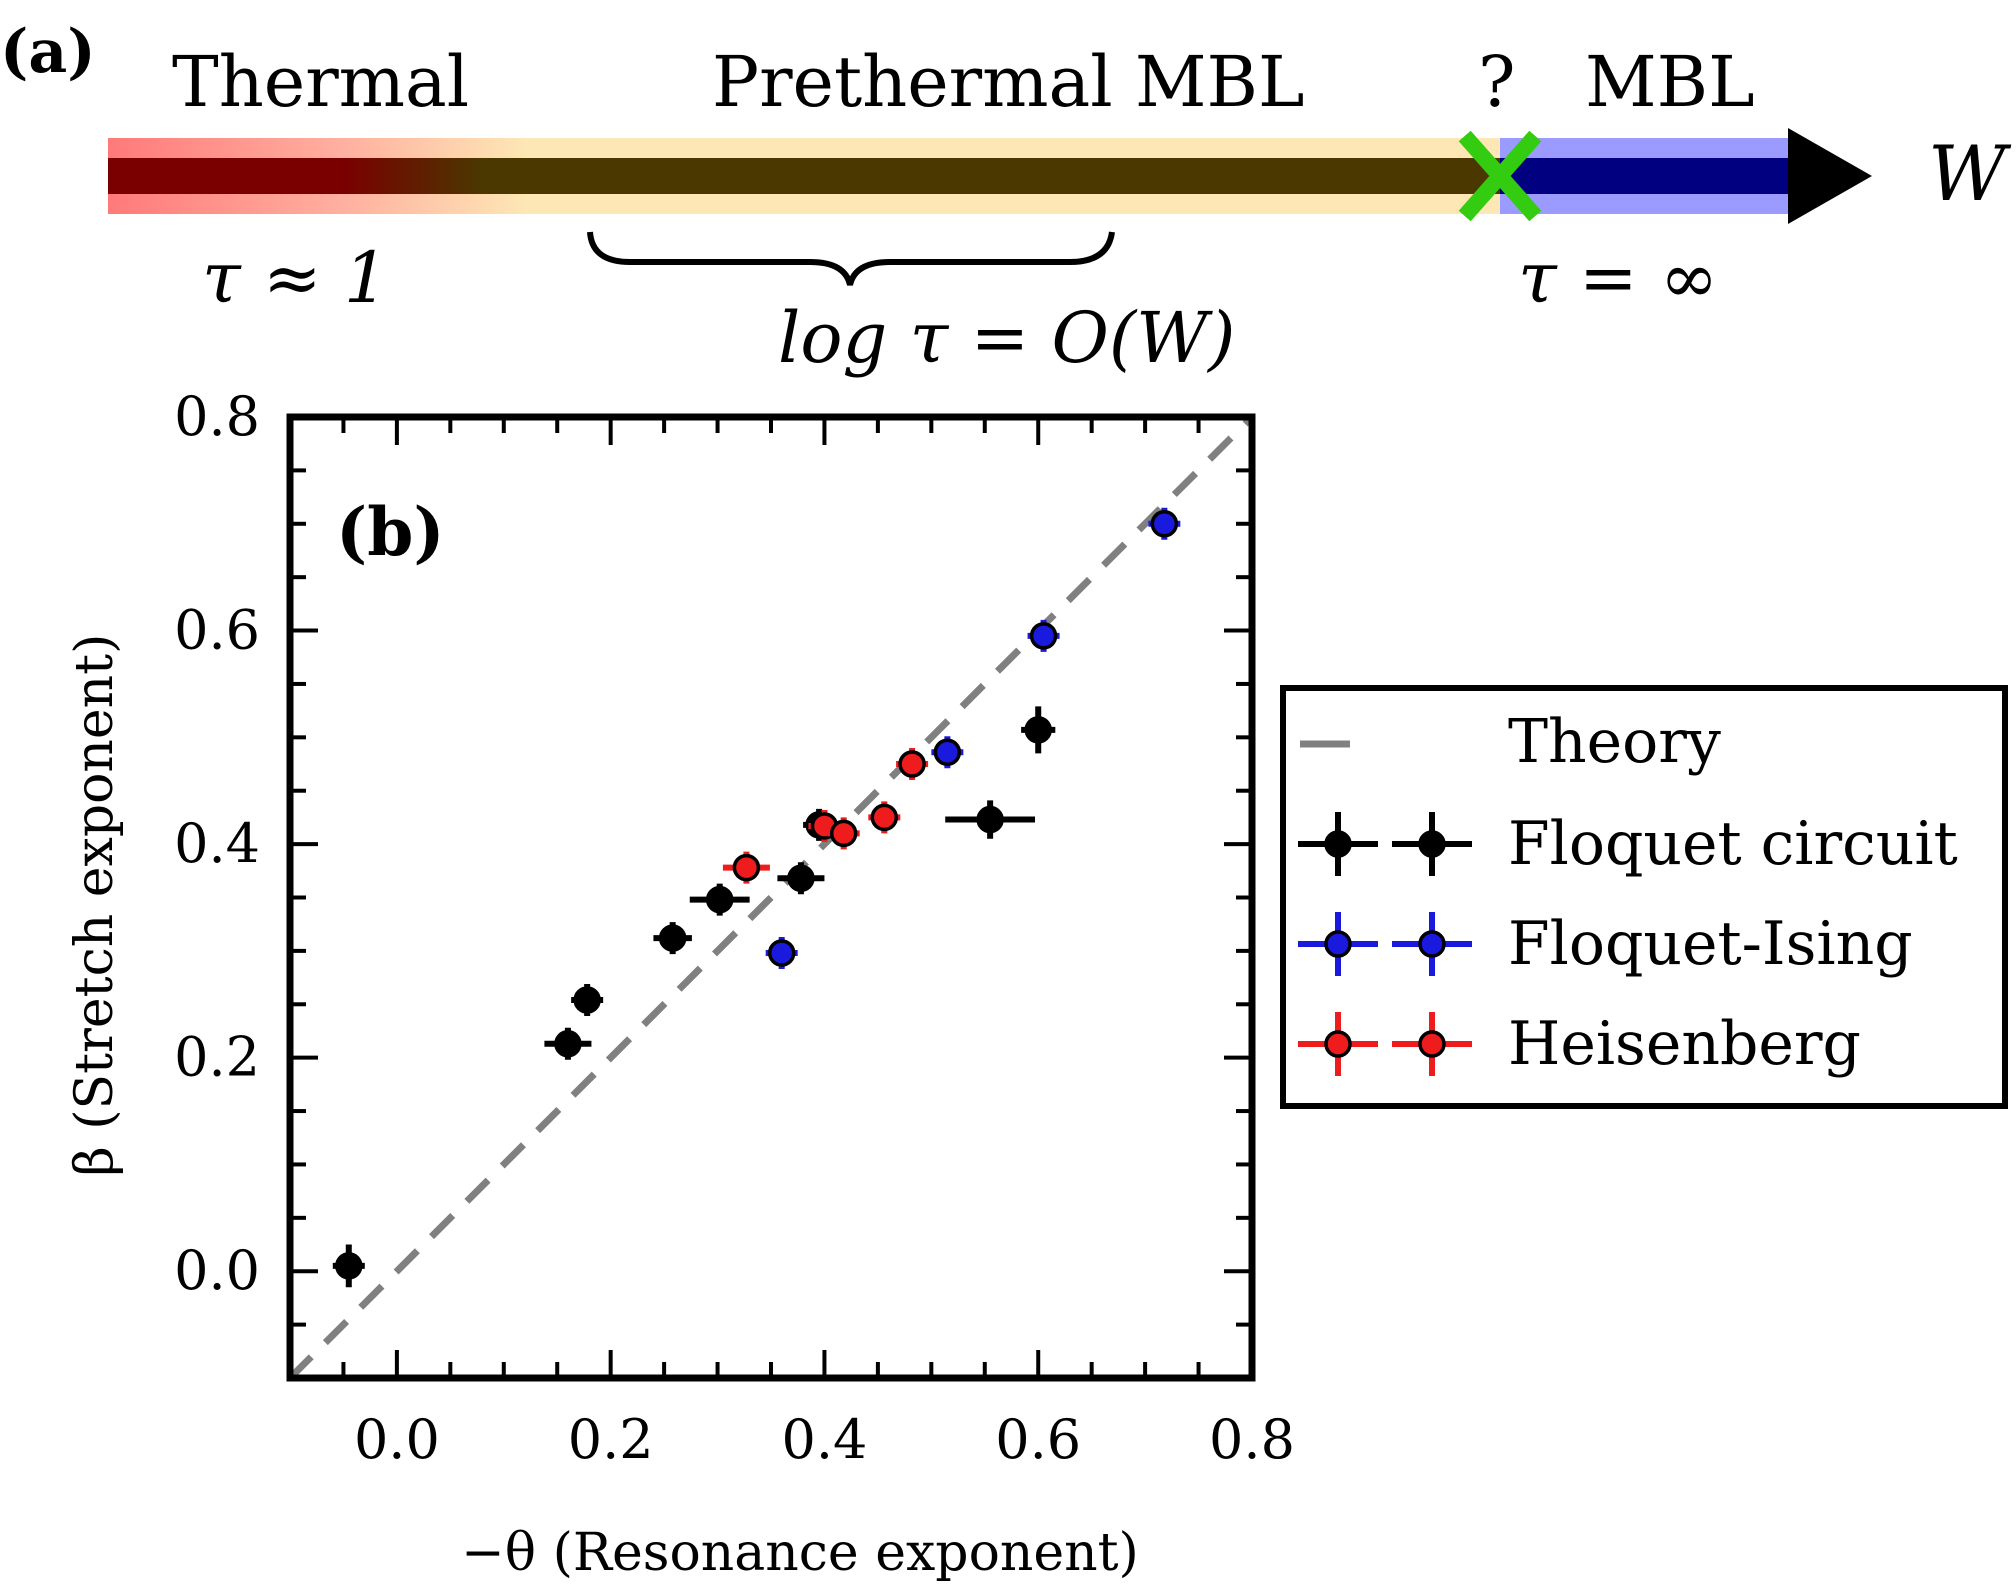 The height and width of the screenshot is (1586, 2016). What do you see at coordinates (800, 1553) in the screenshot?
I see `x-axis-label: −θ (Resonance exponent)` at bounding box center [800, 1553].